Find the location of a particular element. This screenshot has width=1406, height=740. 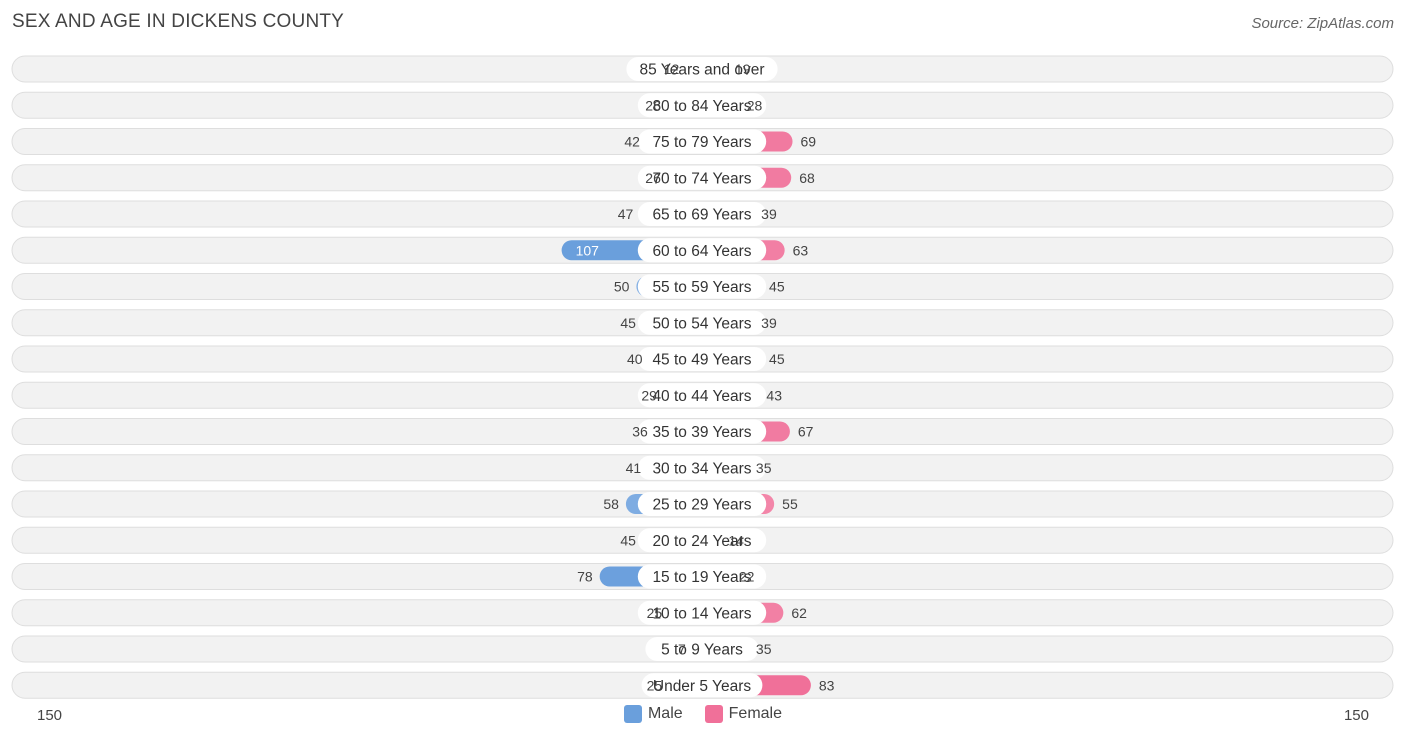

category-label: 60 to 64 Years is located at coordinates (701, 251).